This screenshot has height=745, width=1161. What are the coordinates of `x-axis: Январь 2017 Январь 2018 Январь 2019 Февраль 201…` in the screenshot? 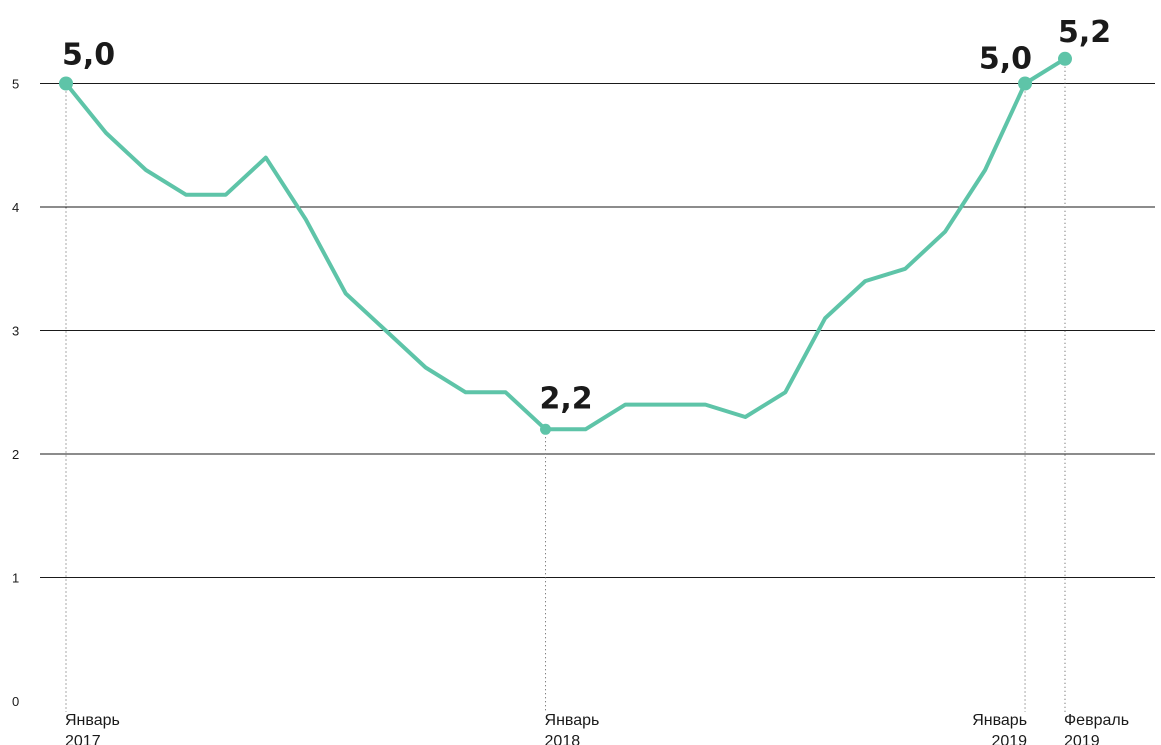 It's located at (597, 728).